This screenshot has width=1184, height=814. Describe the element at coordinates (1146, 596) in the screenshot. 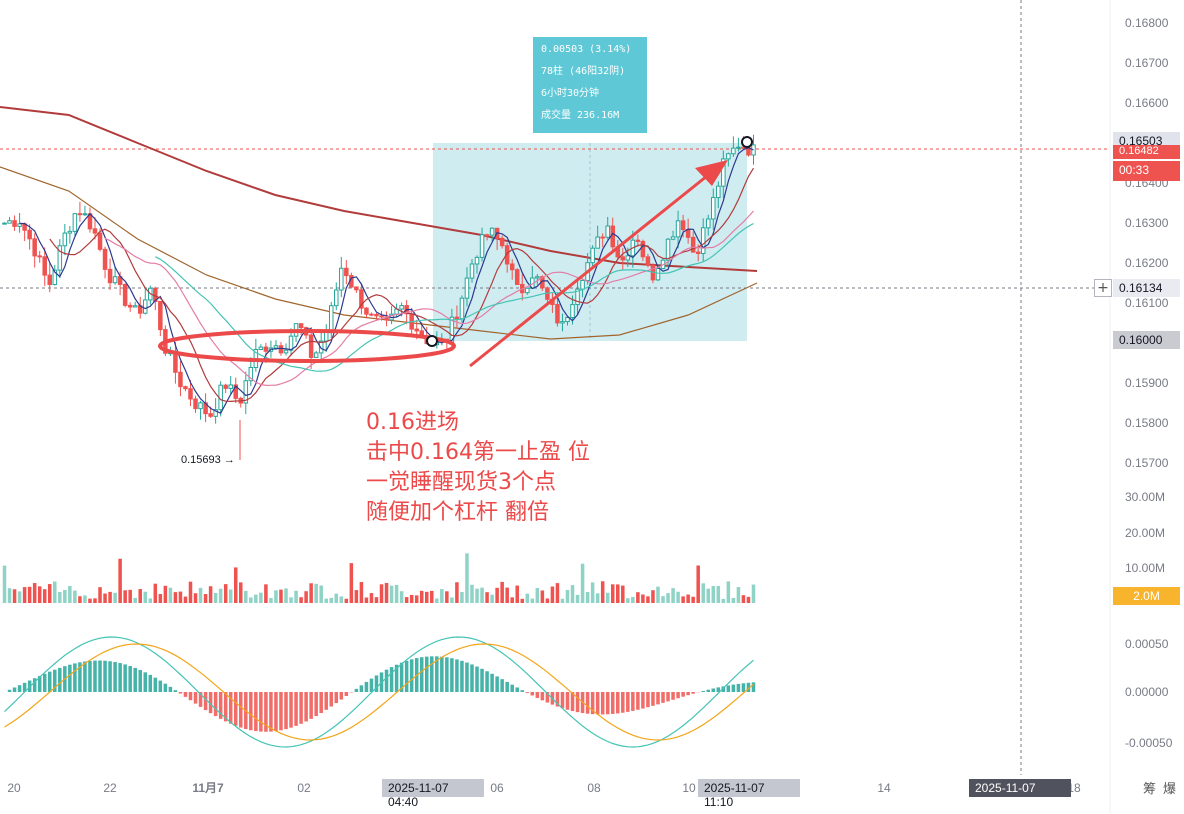

I see `volume-tag: 2.0M` at that location.